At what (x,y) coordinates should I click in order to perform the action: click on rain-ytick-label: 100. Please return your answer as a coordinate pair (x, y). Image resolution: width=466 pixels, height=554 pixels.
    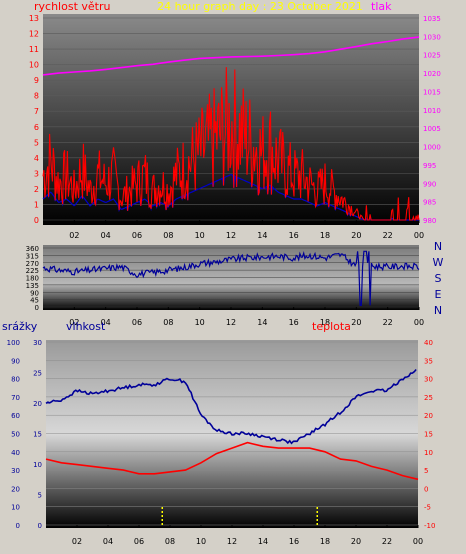
    Looking at the image, I should click on (13, 343).